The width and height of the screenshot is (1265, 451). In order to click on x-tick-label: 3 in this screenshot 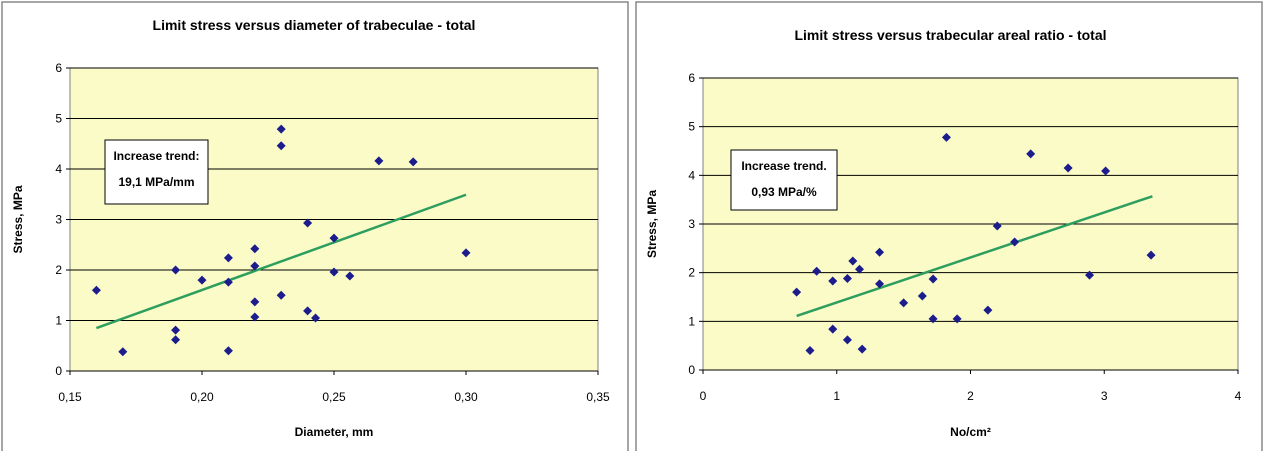, I will do `click(1104, 396)`.